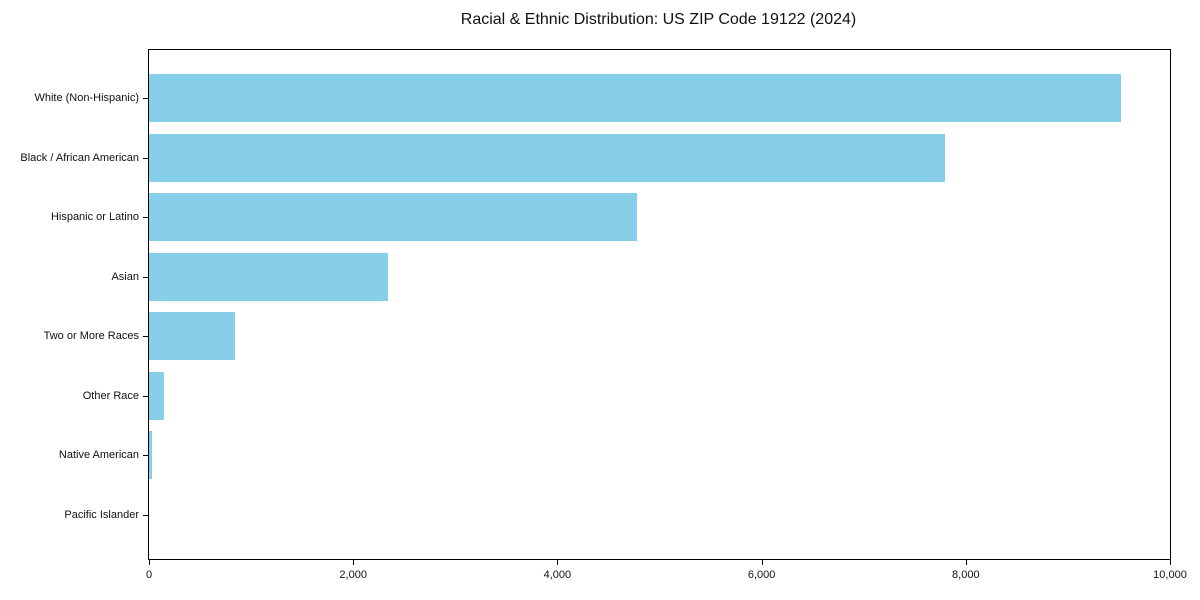 This screenshot has height=600, width=1200. I want to click on x-tick-label: 0, so click(149, 575).